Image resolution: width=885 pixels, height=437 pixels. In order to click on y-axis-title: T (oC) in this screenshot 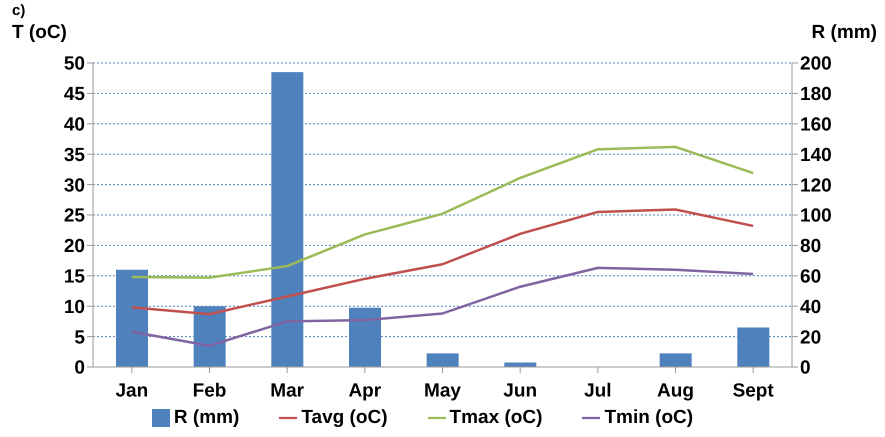, I will do `click(39, 33)`.